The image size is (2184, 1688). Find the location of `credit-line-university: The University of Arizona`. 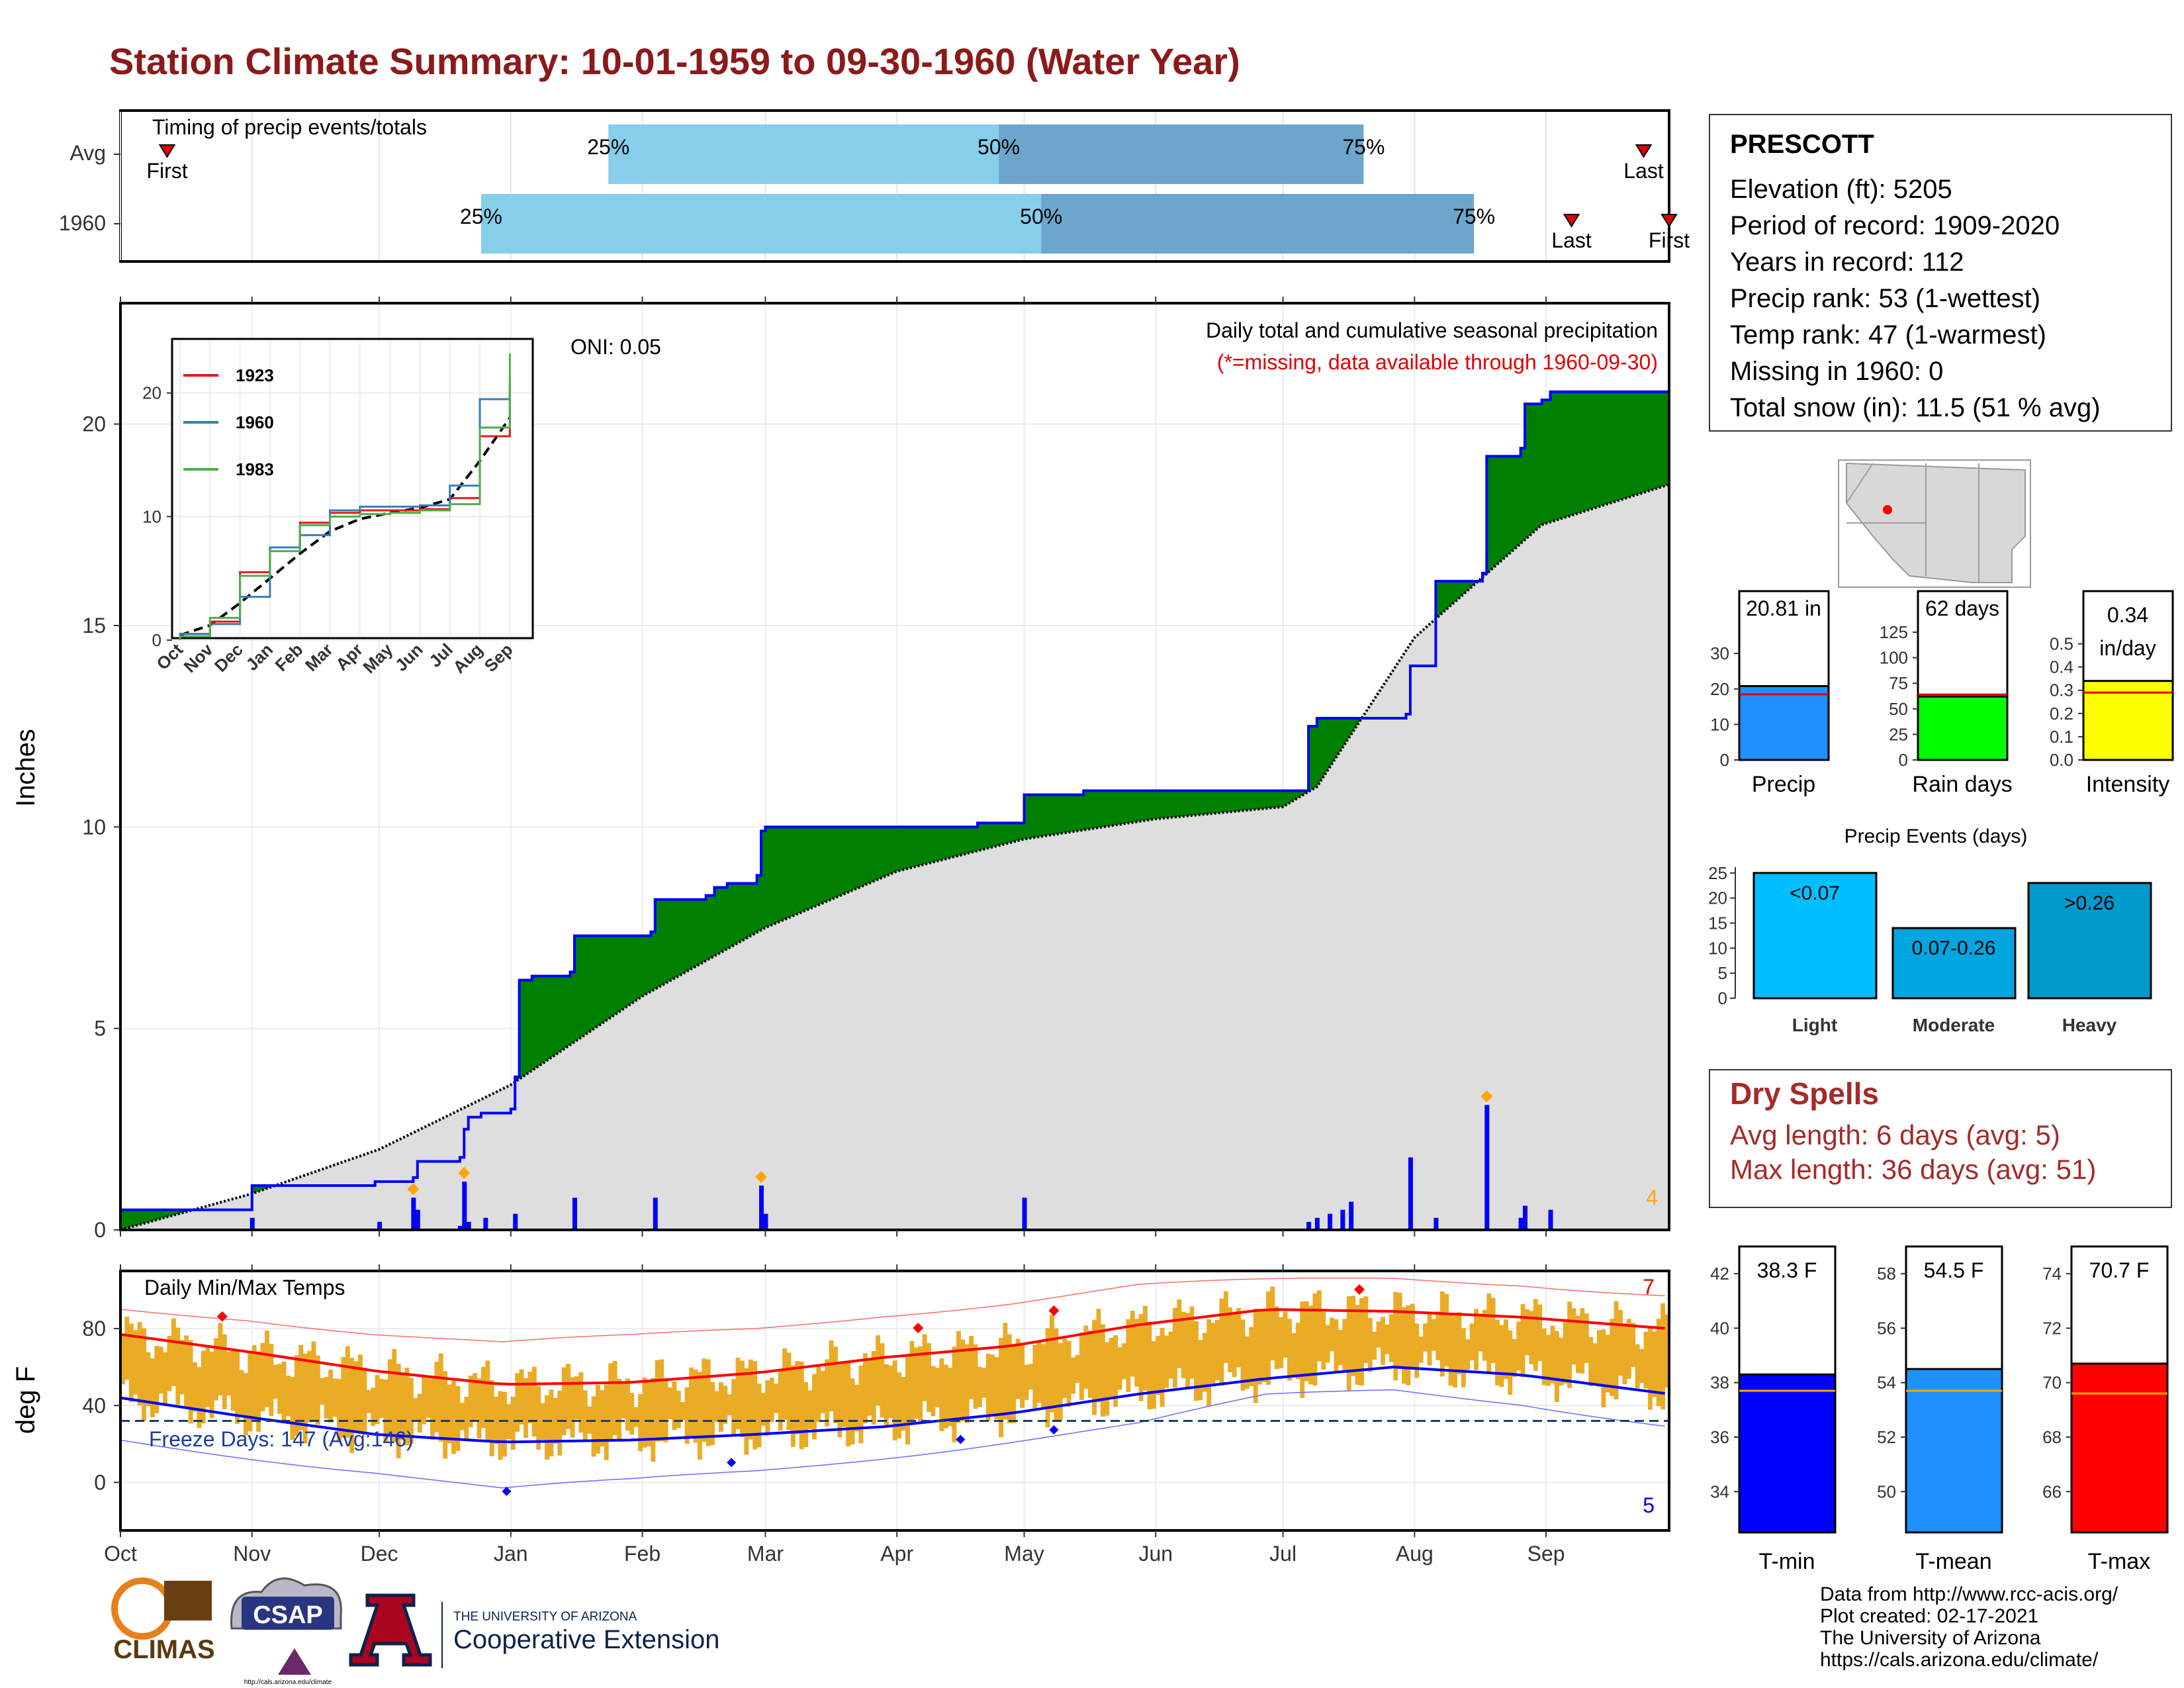

credit-line-university: The University of Arizona is located at coordinates (1931, 1638).